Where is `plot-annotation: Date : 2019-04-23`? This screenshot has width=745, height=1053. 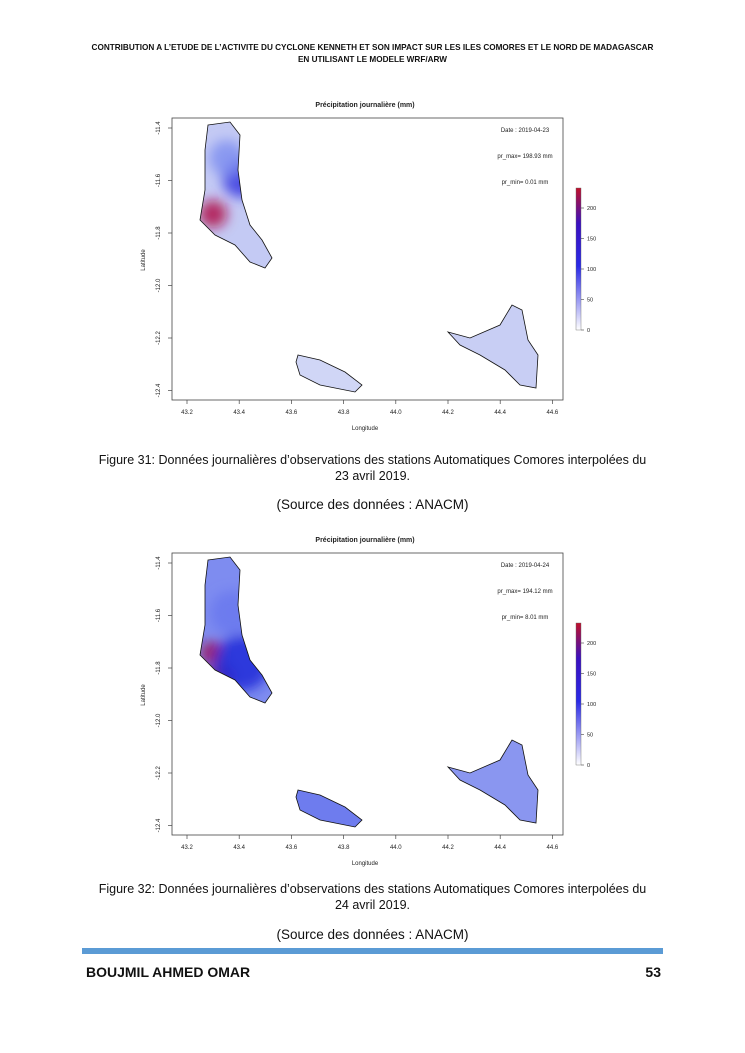
plot-annotation: Date : 2019-04-23 is located at coordinates (525, 131).